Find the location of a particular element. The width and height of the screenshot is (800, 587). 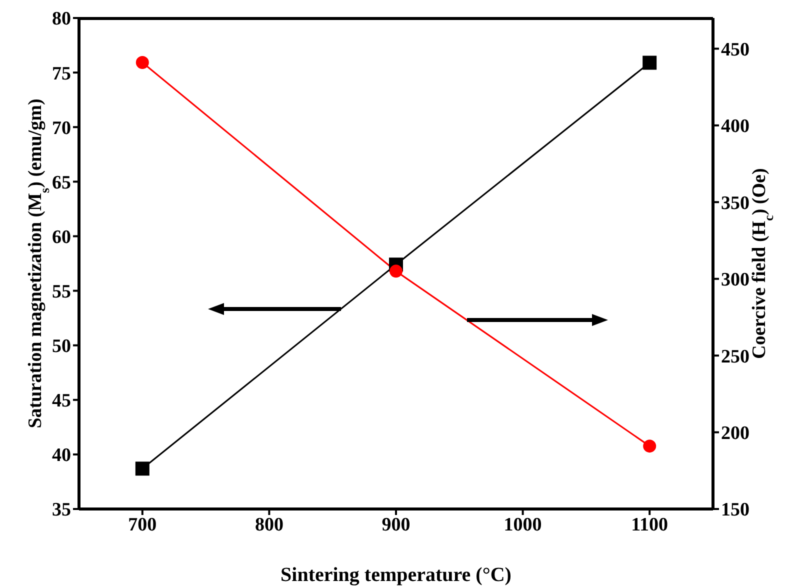

x-tick-label: 1000 is located at coordinates (523, 525).